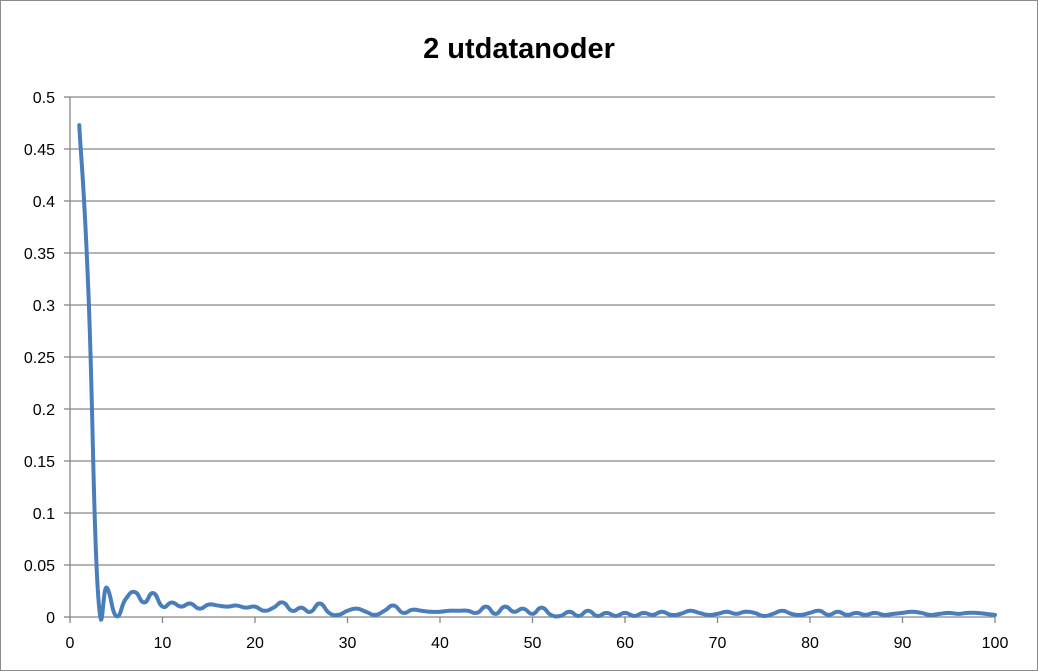 The image size is (1038, 671). Describe the element at coordinates (44, 514) in the screenshot. I see `y-tick-label: 0.1` at that location.